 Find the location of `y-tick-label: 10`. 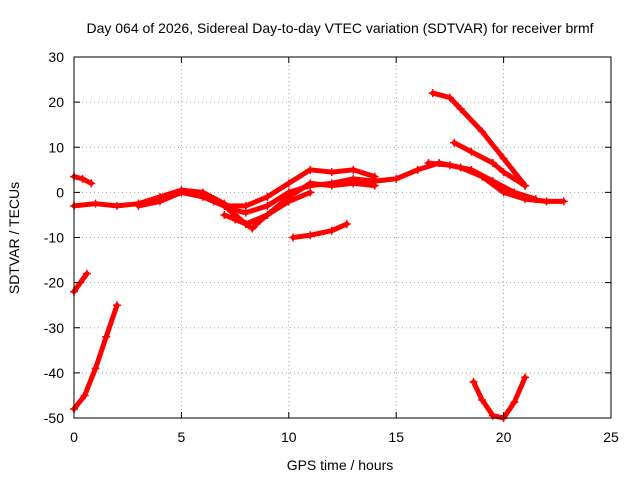

y-tick-label: 10 is located at coordinates (56, 147).